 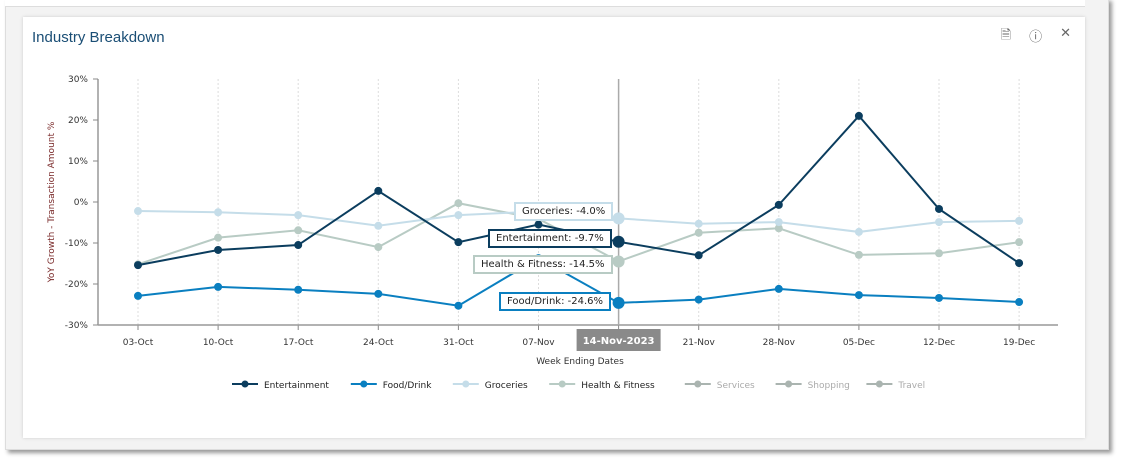 What do you see at coordinates (52, 202) in the screenshot?
I see `y-axis-title: YoY Growth - Transaction Amount %` at bounding box center [52, 202].